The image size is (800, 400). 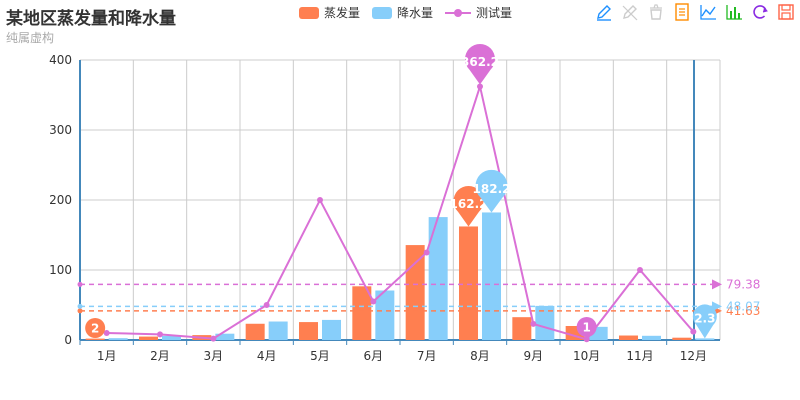 What do you see at coordinates (91, 19) in the screenshot?
I see `chart-title: 某地区蒸发量和降水量` at bounding box center [91, 19].